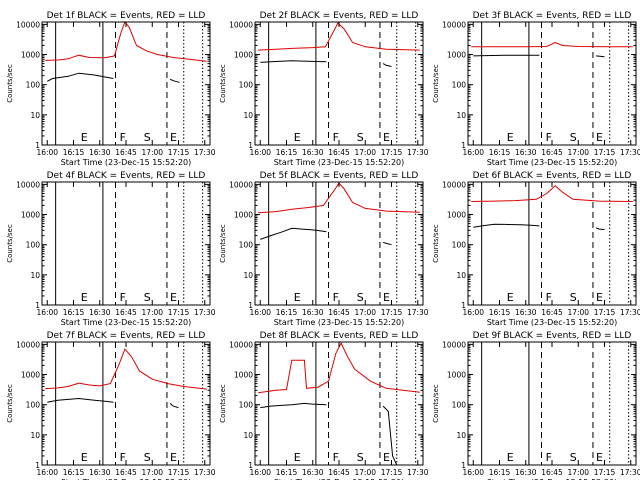 This screenshot has width=640, height=480. I want to click on panel-title: Det 3f BLACK = Events, RED = LLD, so click(552, 16).